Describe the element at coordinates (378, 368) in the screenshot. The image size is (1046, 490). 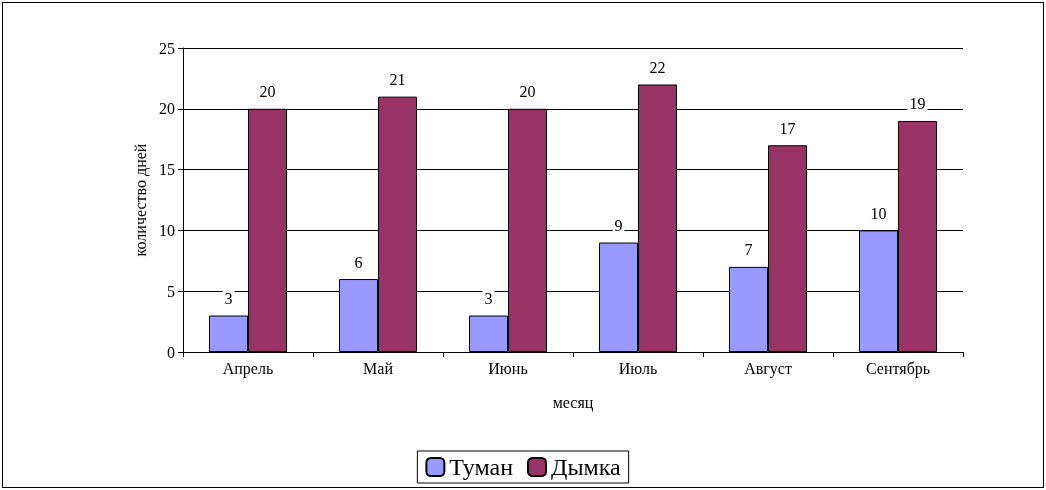
I see `x-tick-label: Май` at that location.